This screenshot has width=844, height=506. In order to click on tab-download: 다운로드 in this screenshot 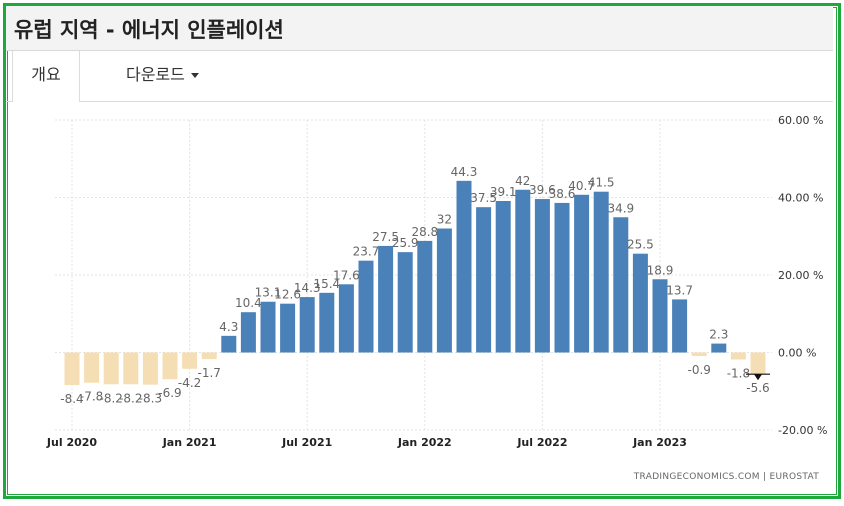, I will do `click(162, 76)`.